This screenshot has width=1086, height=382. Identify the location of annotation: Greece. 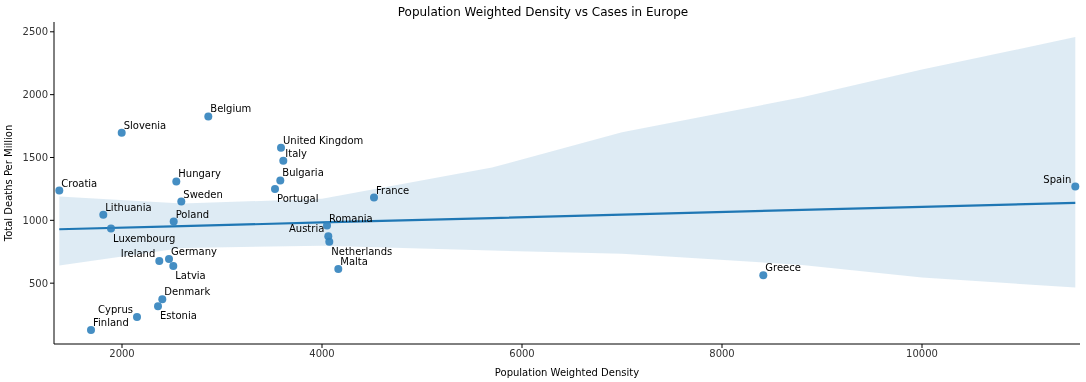
(783, 268).